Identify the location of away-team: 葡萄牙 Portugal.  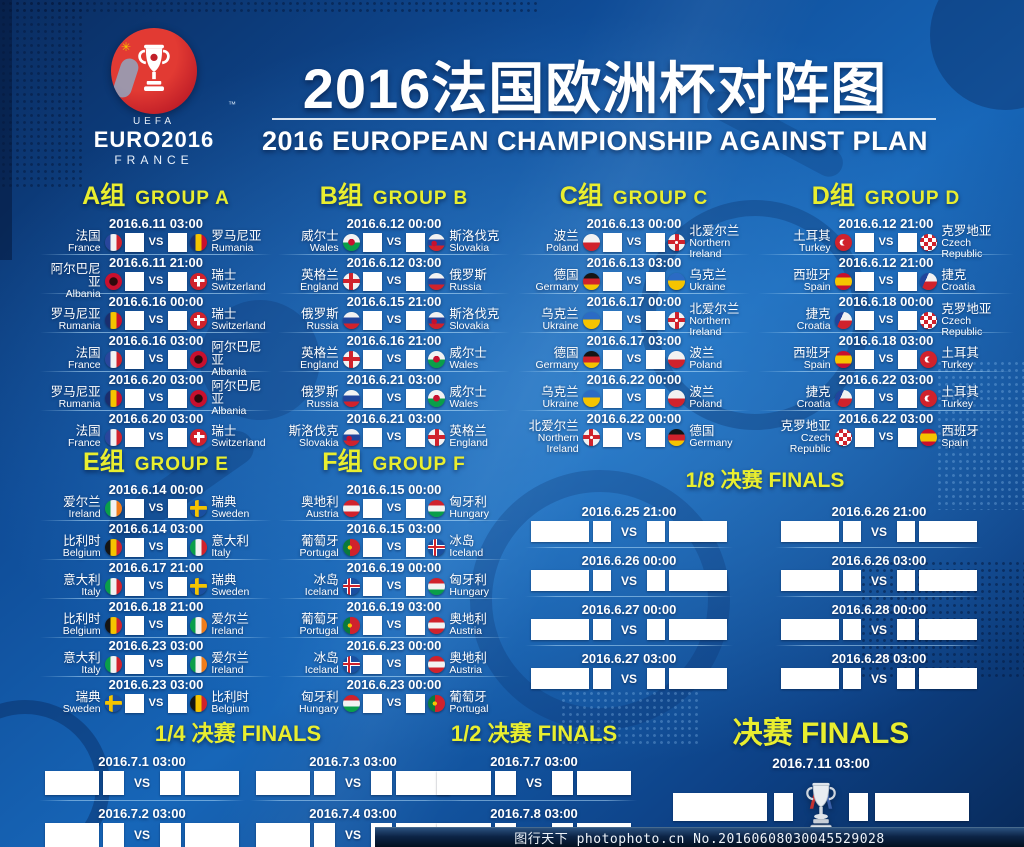
(477, 703).